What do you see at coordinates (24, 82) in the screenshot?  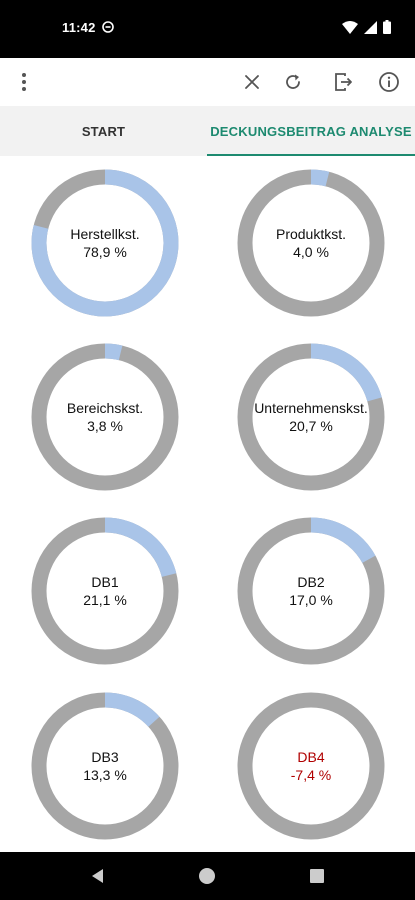 I see `more-vert-icon` at bounding box center [24, 82].